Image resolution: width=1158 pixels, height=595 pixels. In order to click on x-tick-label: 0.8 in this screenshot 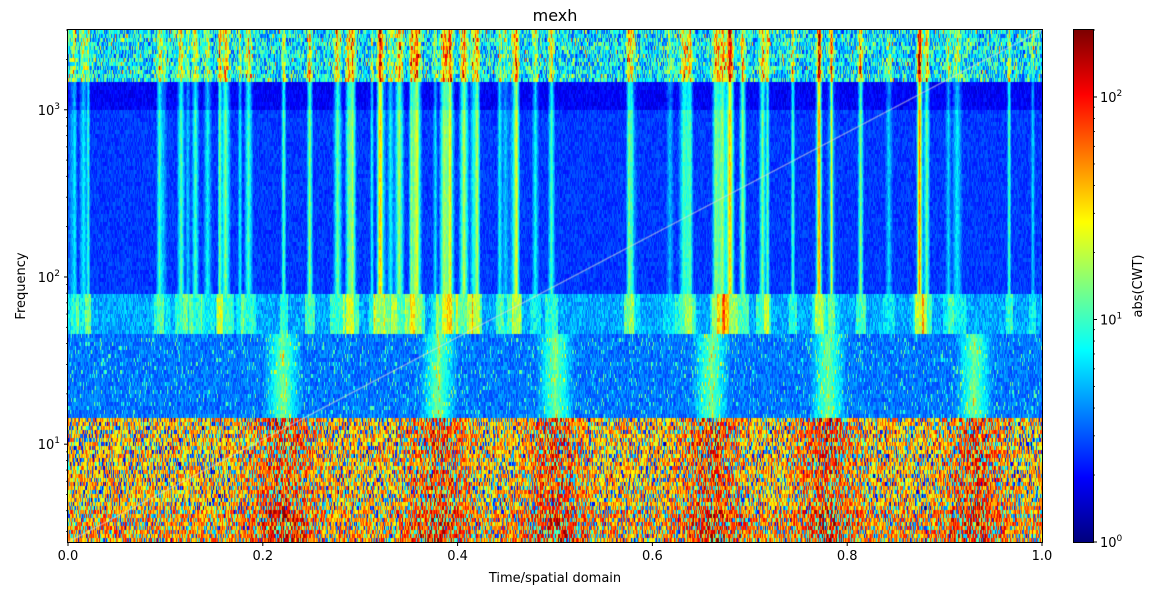, I will do `click(847, 556)`.